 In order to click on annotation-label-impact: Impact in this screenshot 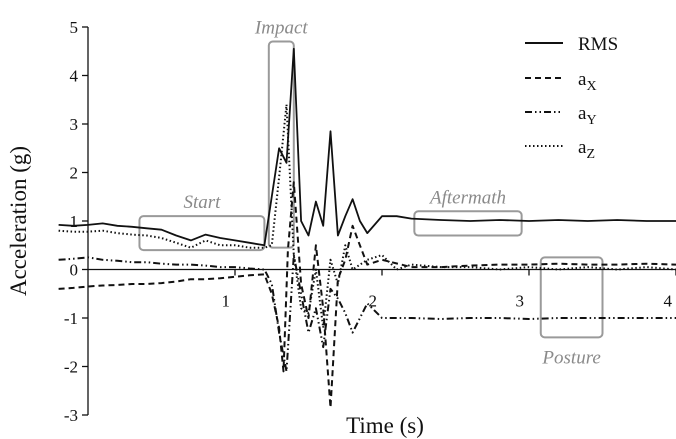, I will do `click(281, 28)`.